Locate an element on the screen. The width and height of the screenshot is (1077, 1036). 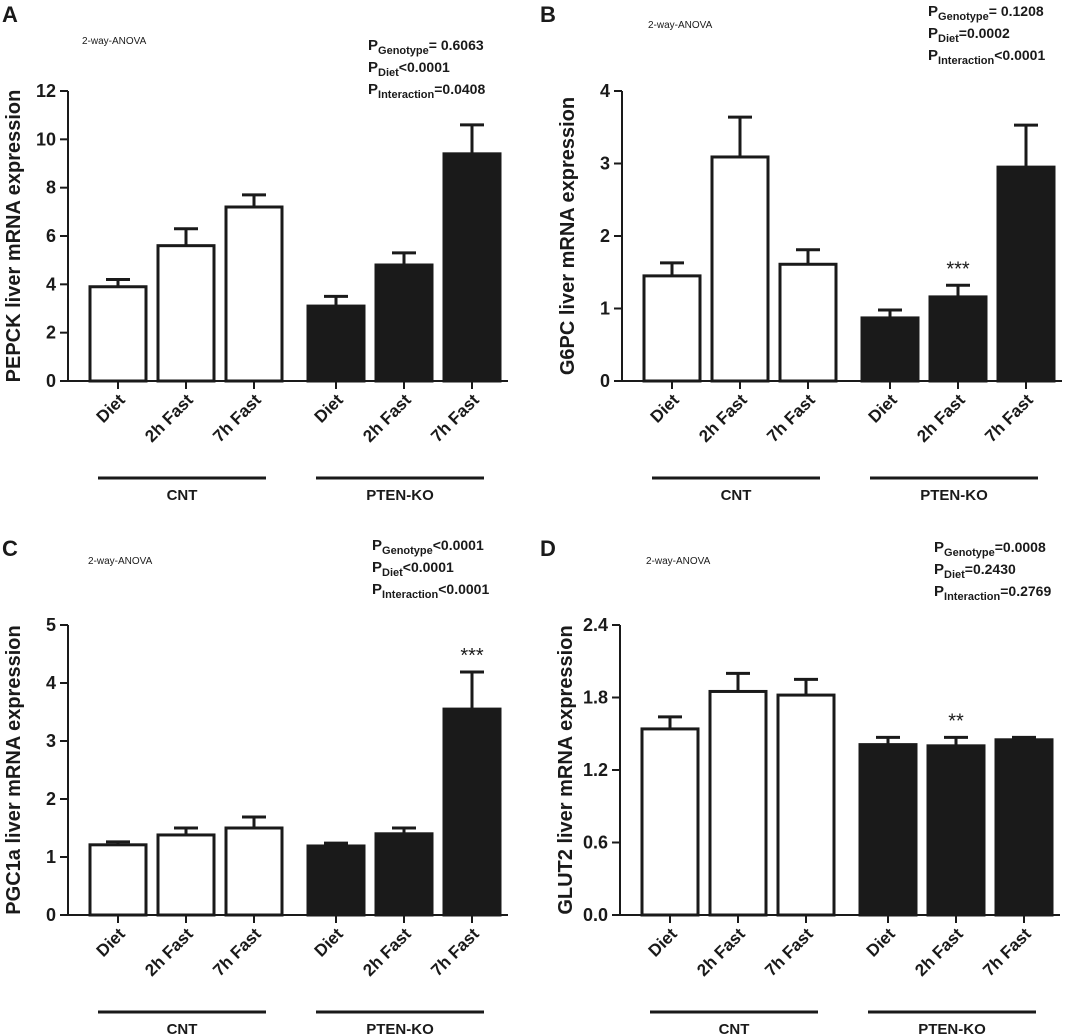
y-axis-label: GLUT2 liver mRNA expression is located at coordinates (566, 769).